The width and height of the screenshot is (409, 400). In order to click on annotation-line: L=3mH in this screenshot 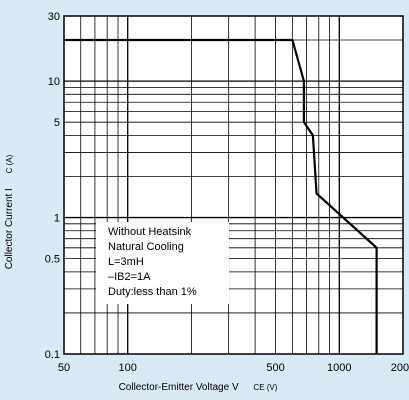, I will do `click(126, 262)`.